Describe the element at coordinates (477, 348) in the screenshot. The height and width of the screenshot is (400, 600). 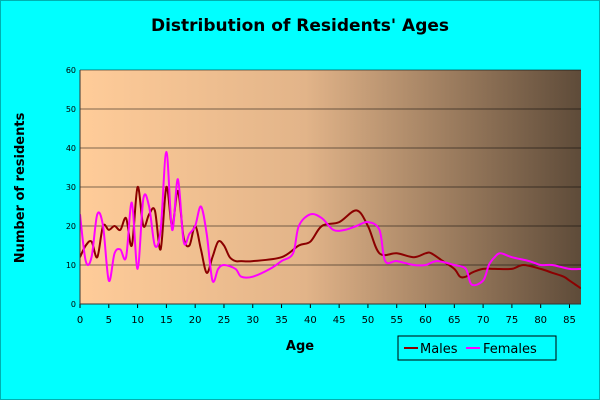
I see `legend: Males Females` at that location.